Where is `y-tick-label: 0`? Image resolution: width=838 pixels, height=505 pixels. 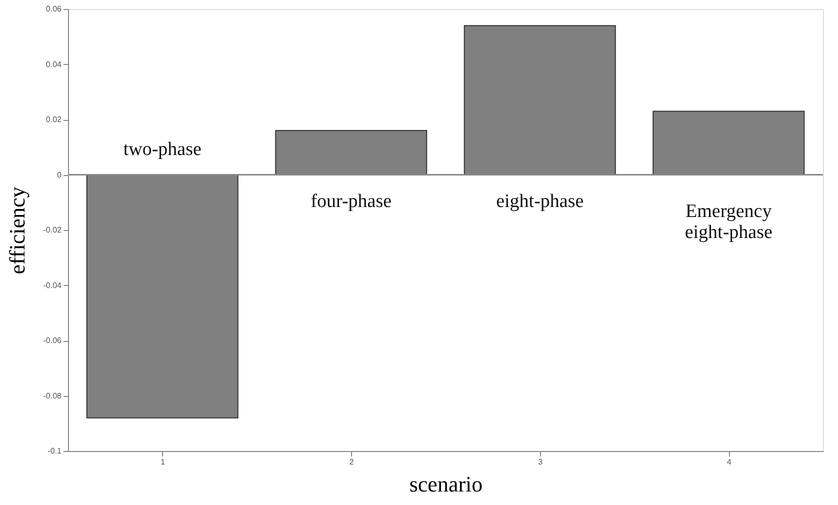
y-tick-label: 0 is located at coordinates (59, 175).